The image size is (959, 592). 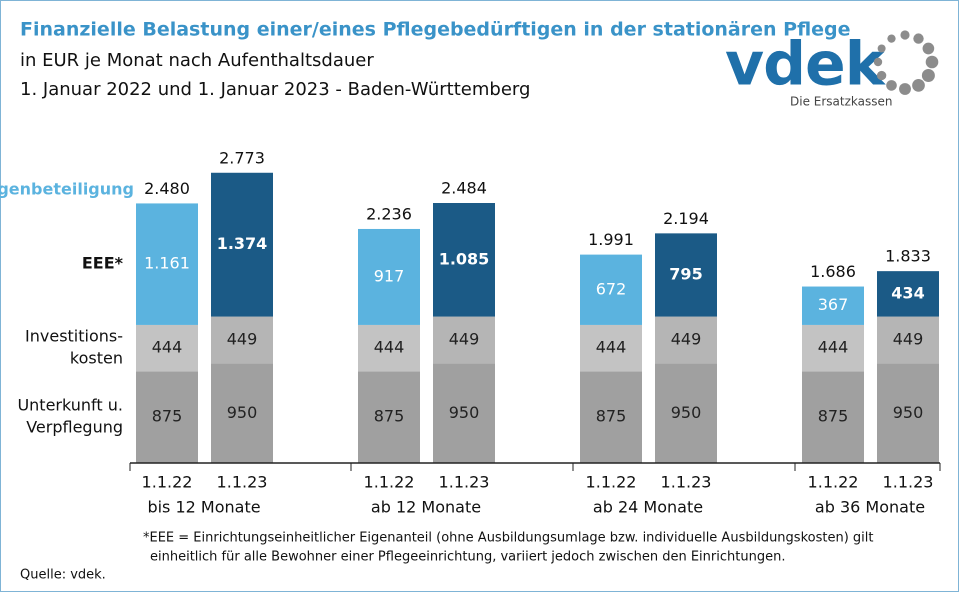 I want to click on group-label: bis 12 Monate, so click(x=203, y=507).